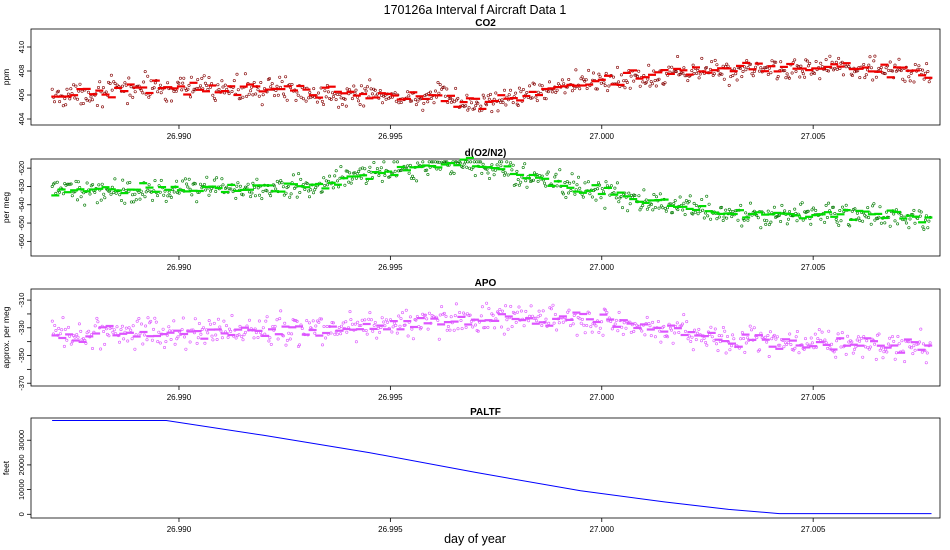  What do you see at coordinates (179, 529) in the screenshot?
I see `paltf-x-tick-label: 26.990` at bounding box center [179, 529].